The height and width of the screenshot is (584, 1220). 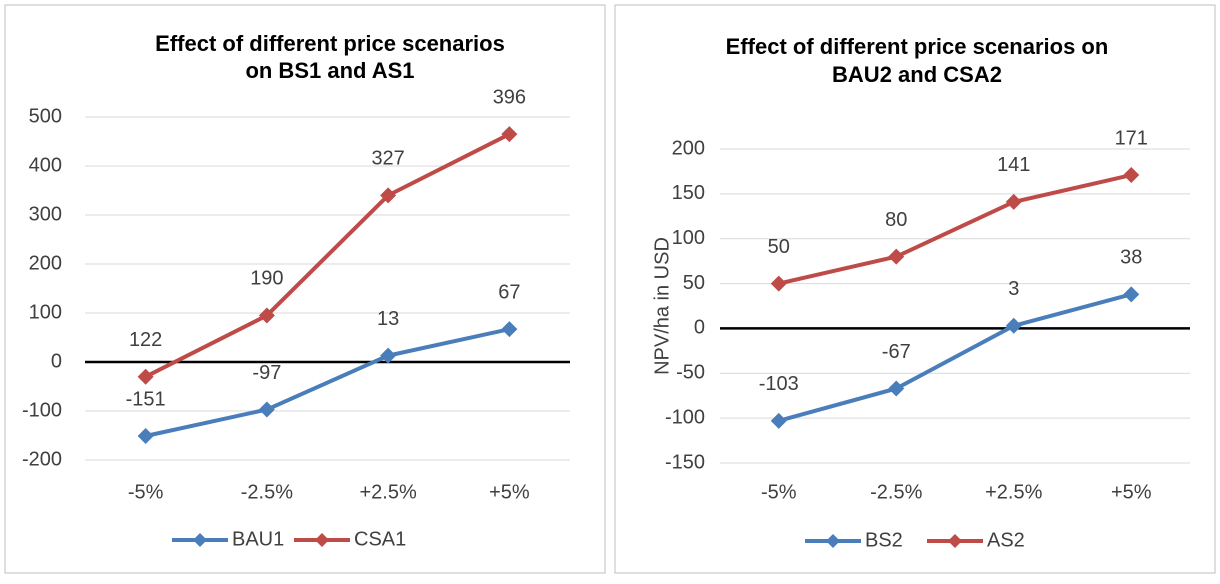 What do you see at coordinates (690, 373) in the screenshot?
I see `y-tick-label: -50` at bounding box center [690, 373].